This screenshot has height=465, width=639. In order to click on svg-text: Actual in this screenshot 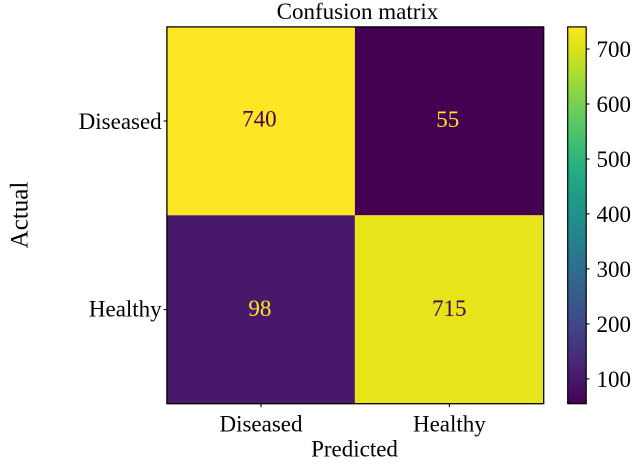, I will do `click(20, 215)`.